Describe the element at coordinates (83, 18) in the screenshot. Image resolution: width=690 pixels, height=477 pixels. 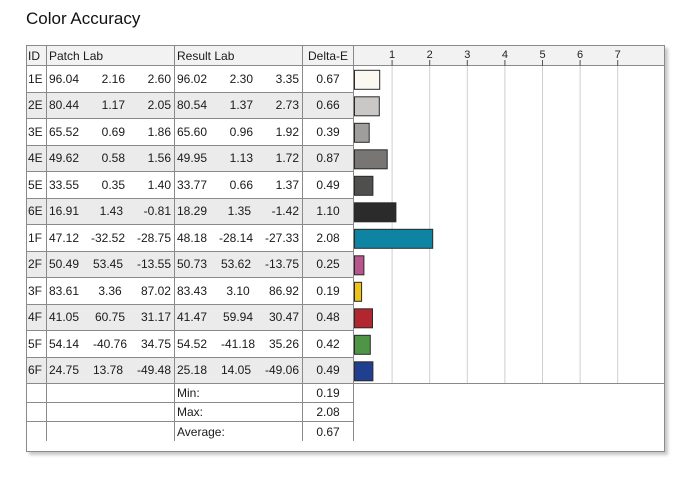
I see `chart-title: Color Accuracy` at that location.